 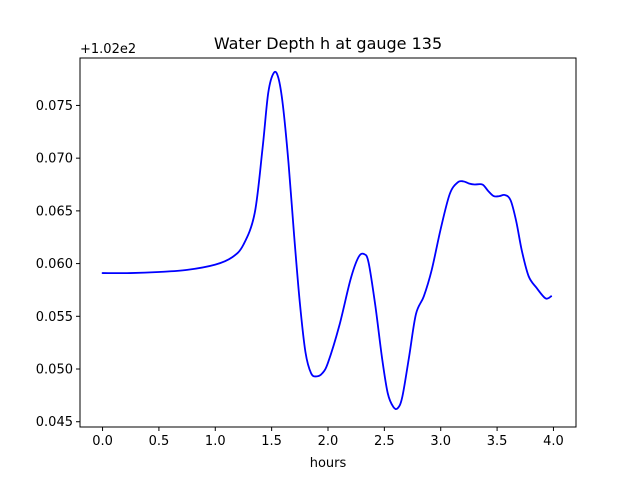 What do you see at coordinates (54, 370) in the screenshot?
I see `y-tick-label: 0.050` at bounding box center [54, 370].